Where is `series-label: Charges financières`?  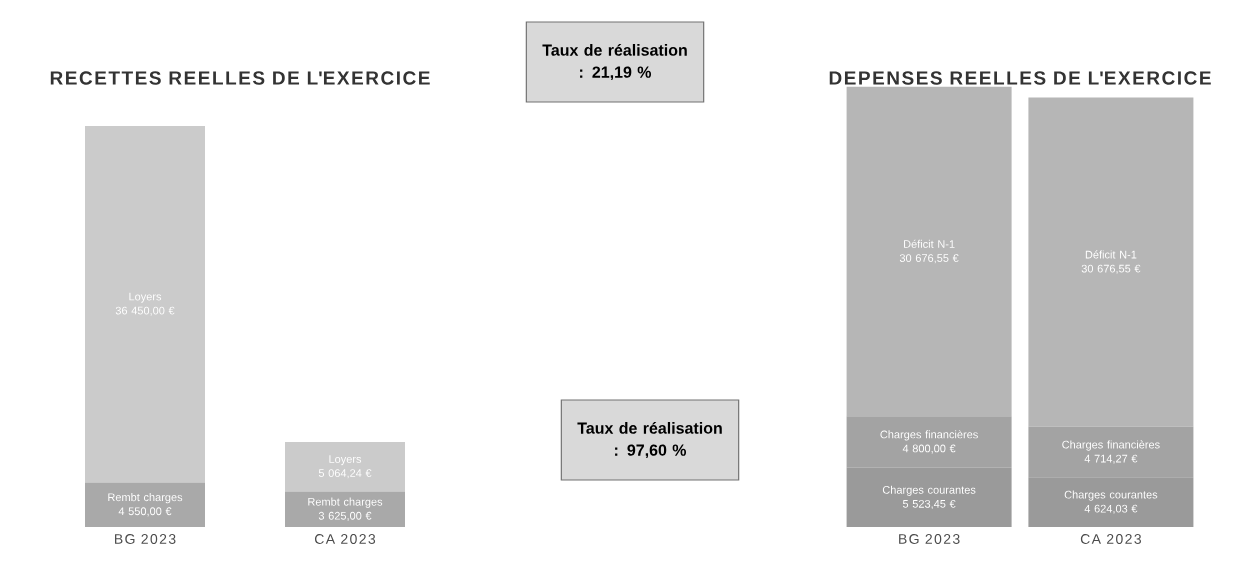
series-label: Charges financières is located at coordinates (1111, 445).